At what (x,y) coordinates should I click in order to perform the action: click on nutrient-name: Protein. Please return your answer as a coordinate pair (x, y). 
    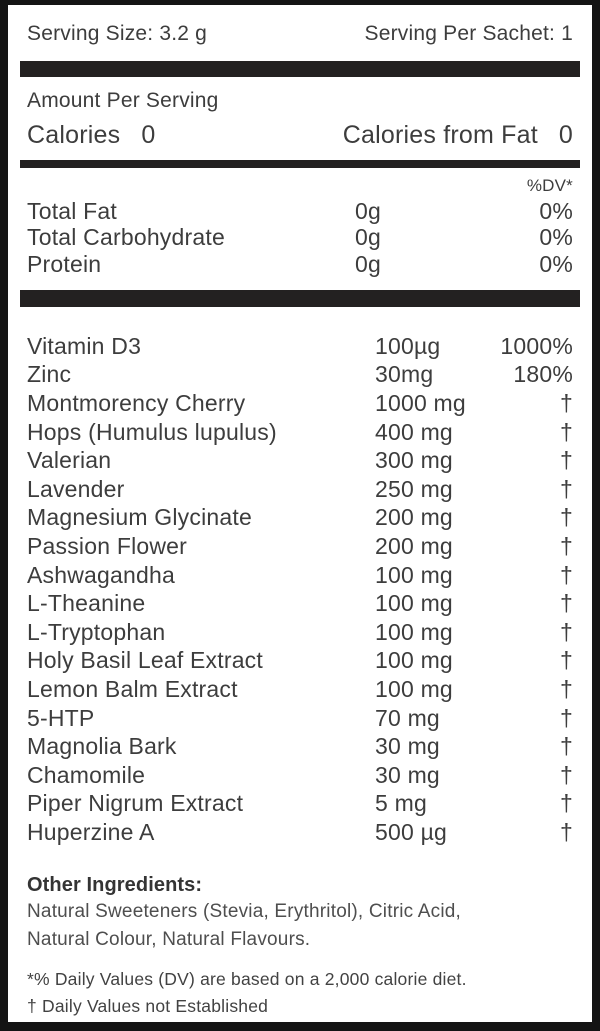
    Looking at the image, I should click on (64, 263).